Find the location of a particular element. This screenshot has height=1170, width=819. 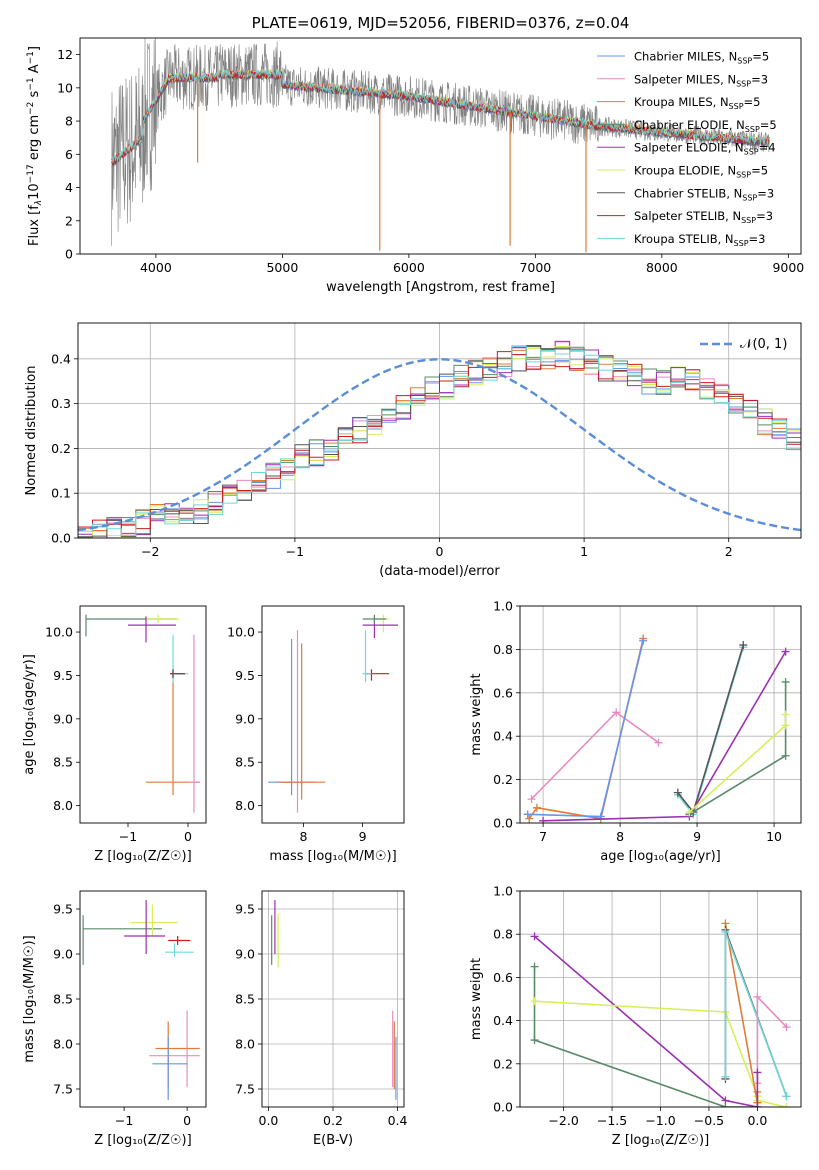

y-axis-label: Normed distribution is located at coordinates (31, 431).